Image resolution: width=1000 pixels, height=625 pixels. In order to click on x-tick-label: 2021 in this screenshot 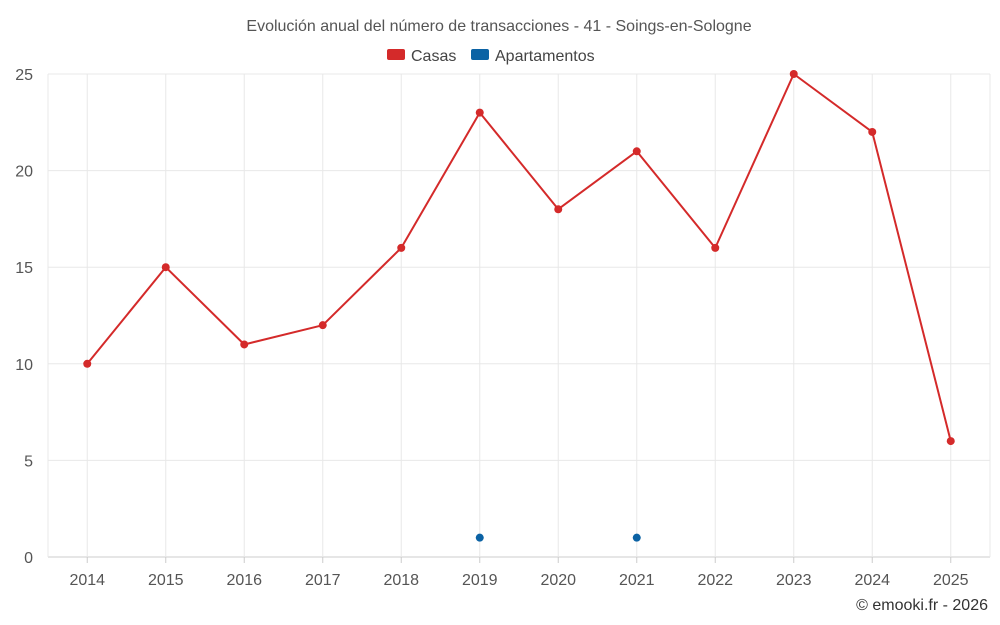, I will do `click(637, 580)`.